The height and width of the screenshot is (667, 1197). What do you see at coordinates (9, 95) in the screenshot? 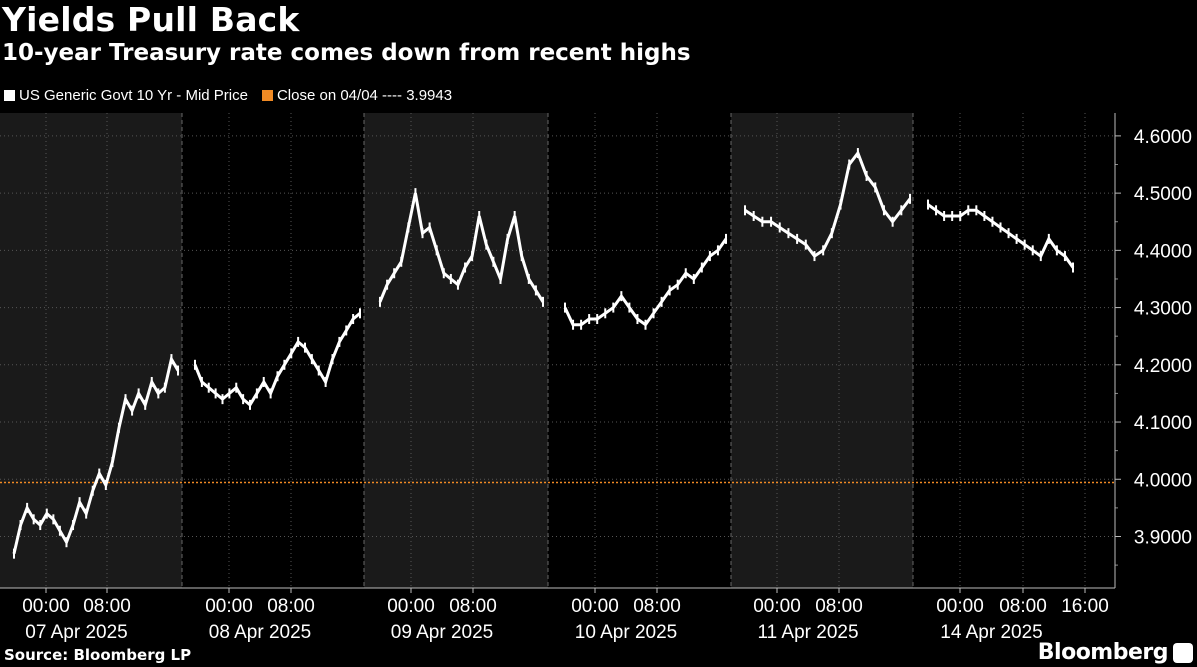
I see `series-swatch-icon` at bounding box center [9, 95].